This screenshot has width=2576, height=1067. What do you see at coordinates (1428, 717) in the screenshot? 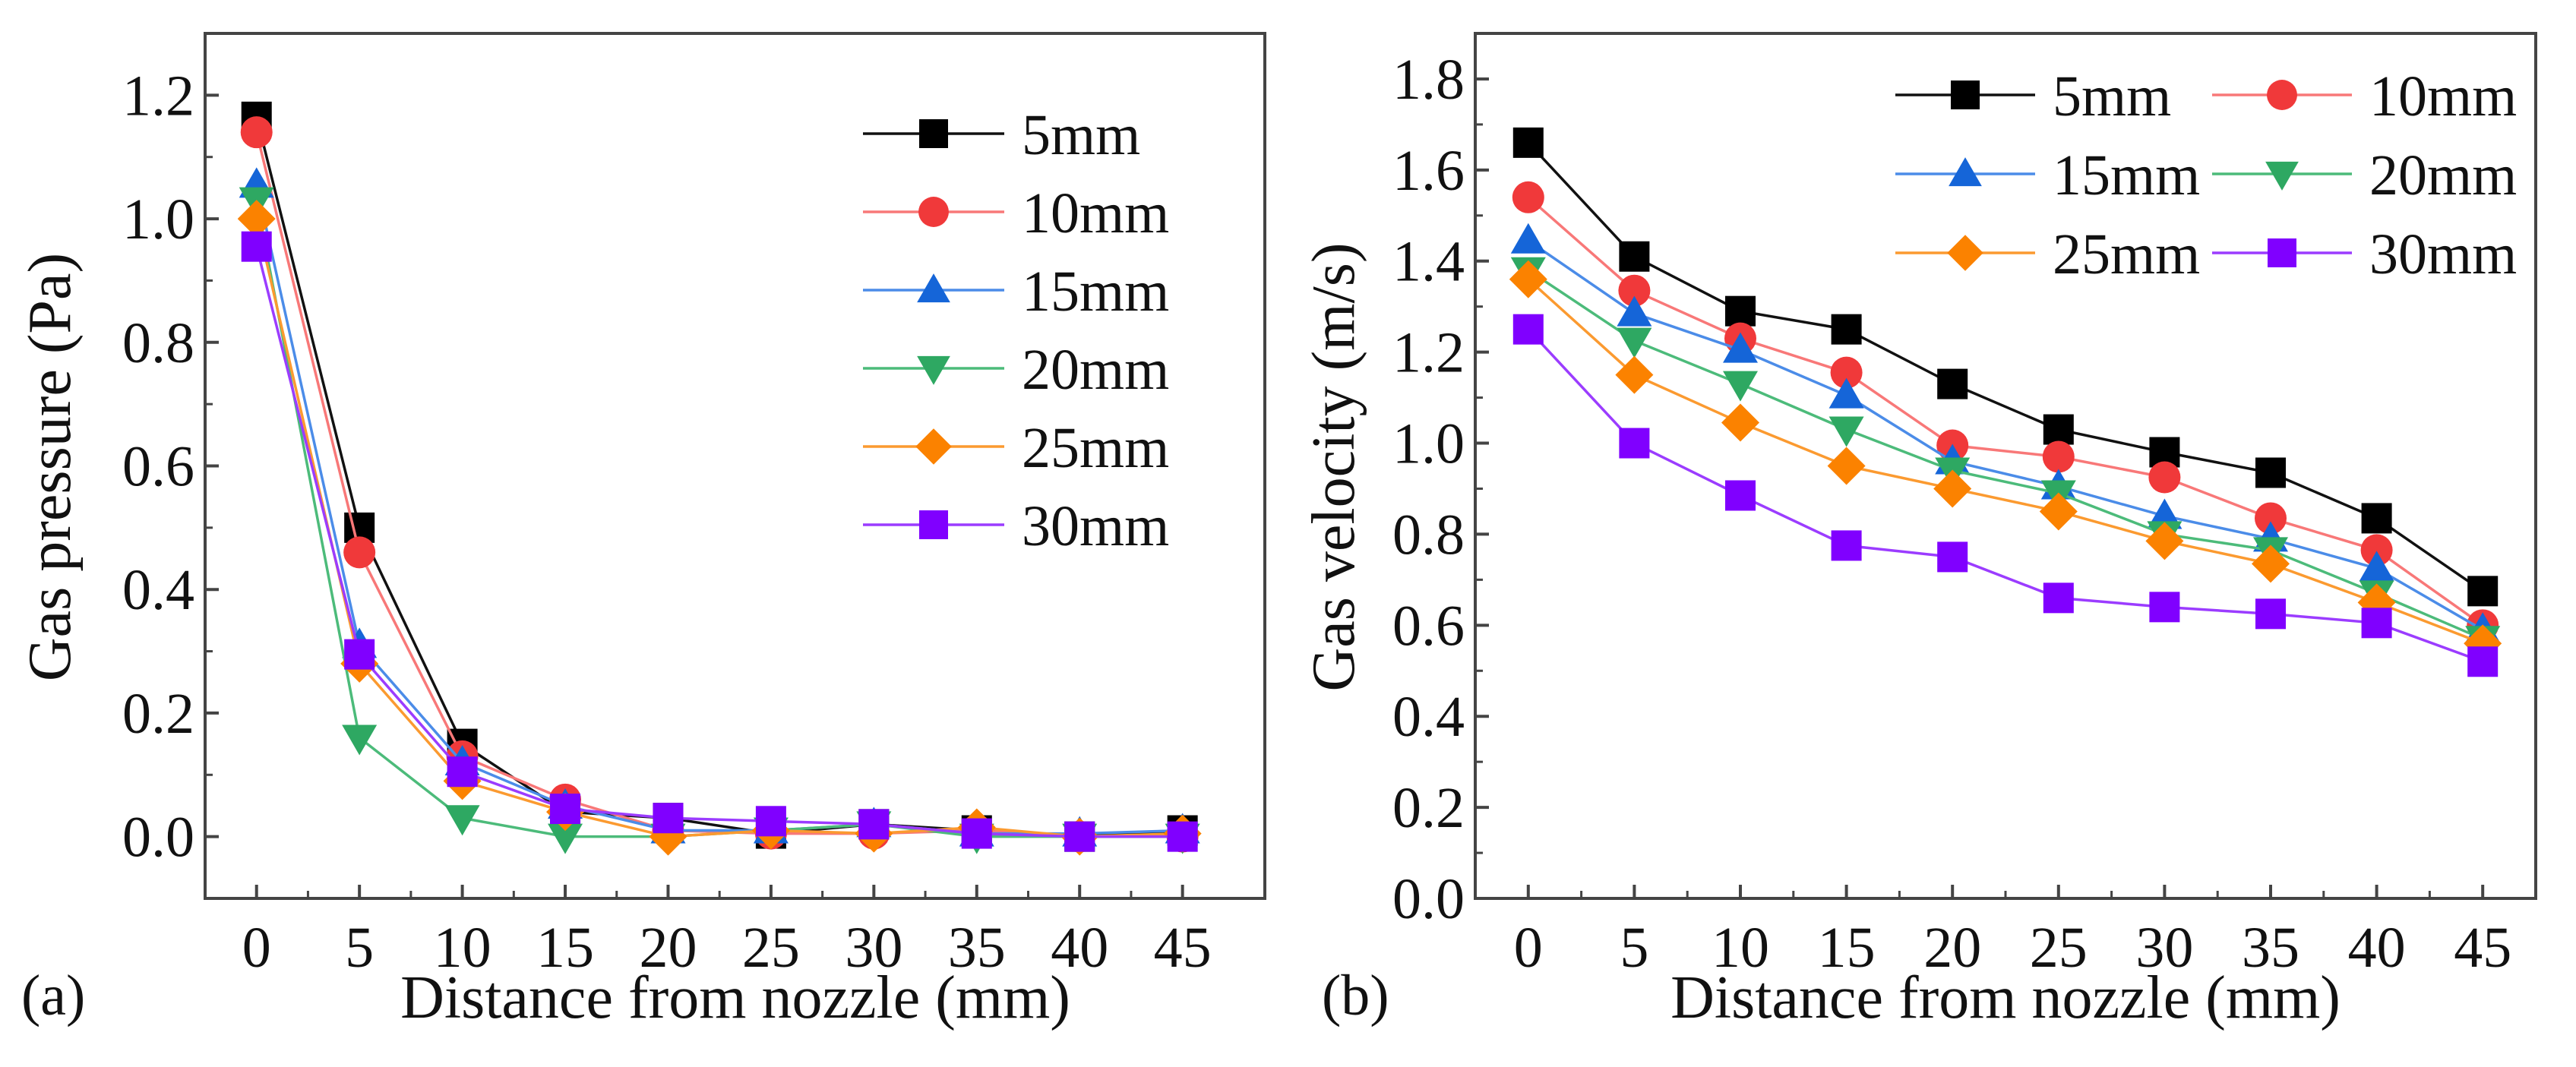
I see `y-tick-label: 0.4` at bounding box center [1428, 717].